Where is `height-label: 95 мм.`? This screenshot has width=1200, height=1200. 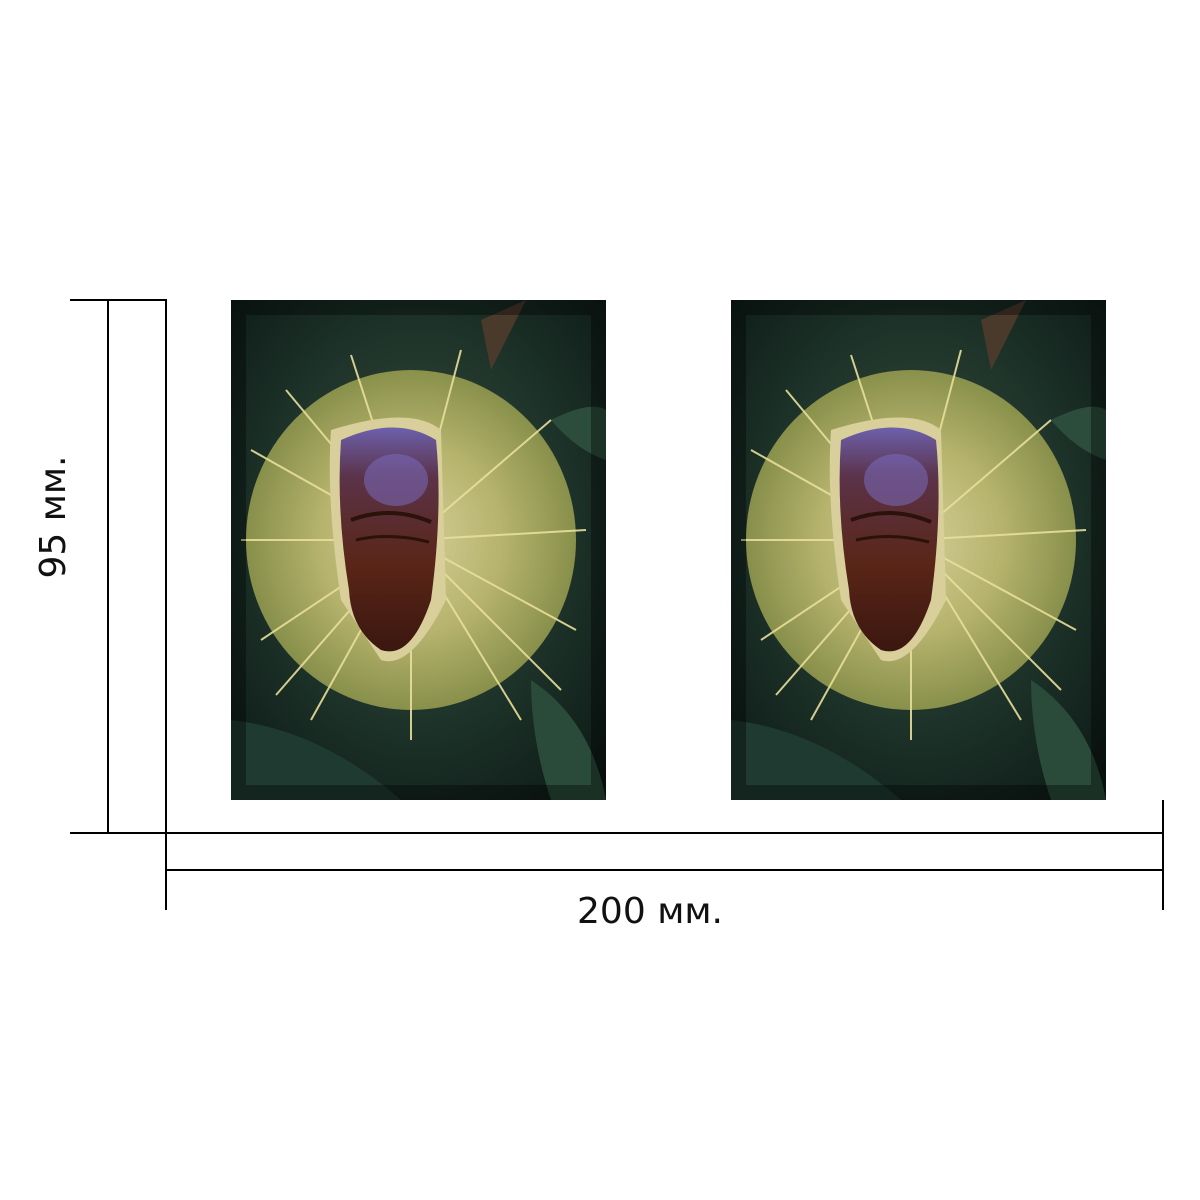
height-label: 95 мм. is located at coordinates (53, 517).